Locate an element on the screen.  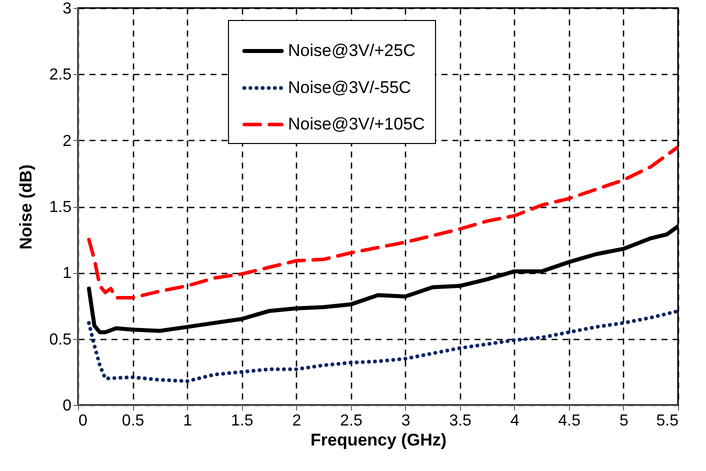
x-tick-label: 3 is located at coordinates (405, 421).